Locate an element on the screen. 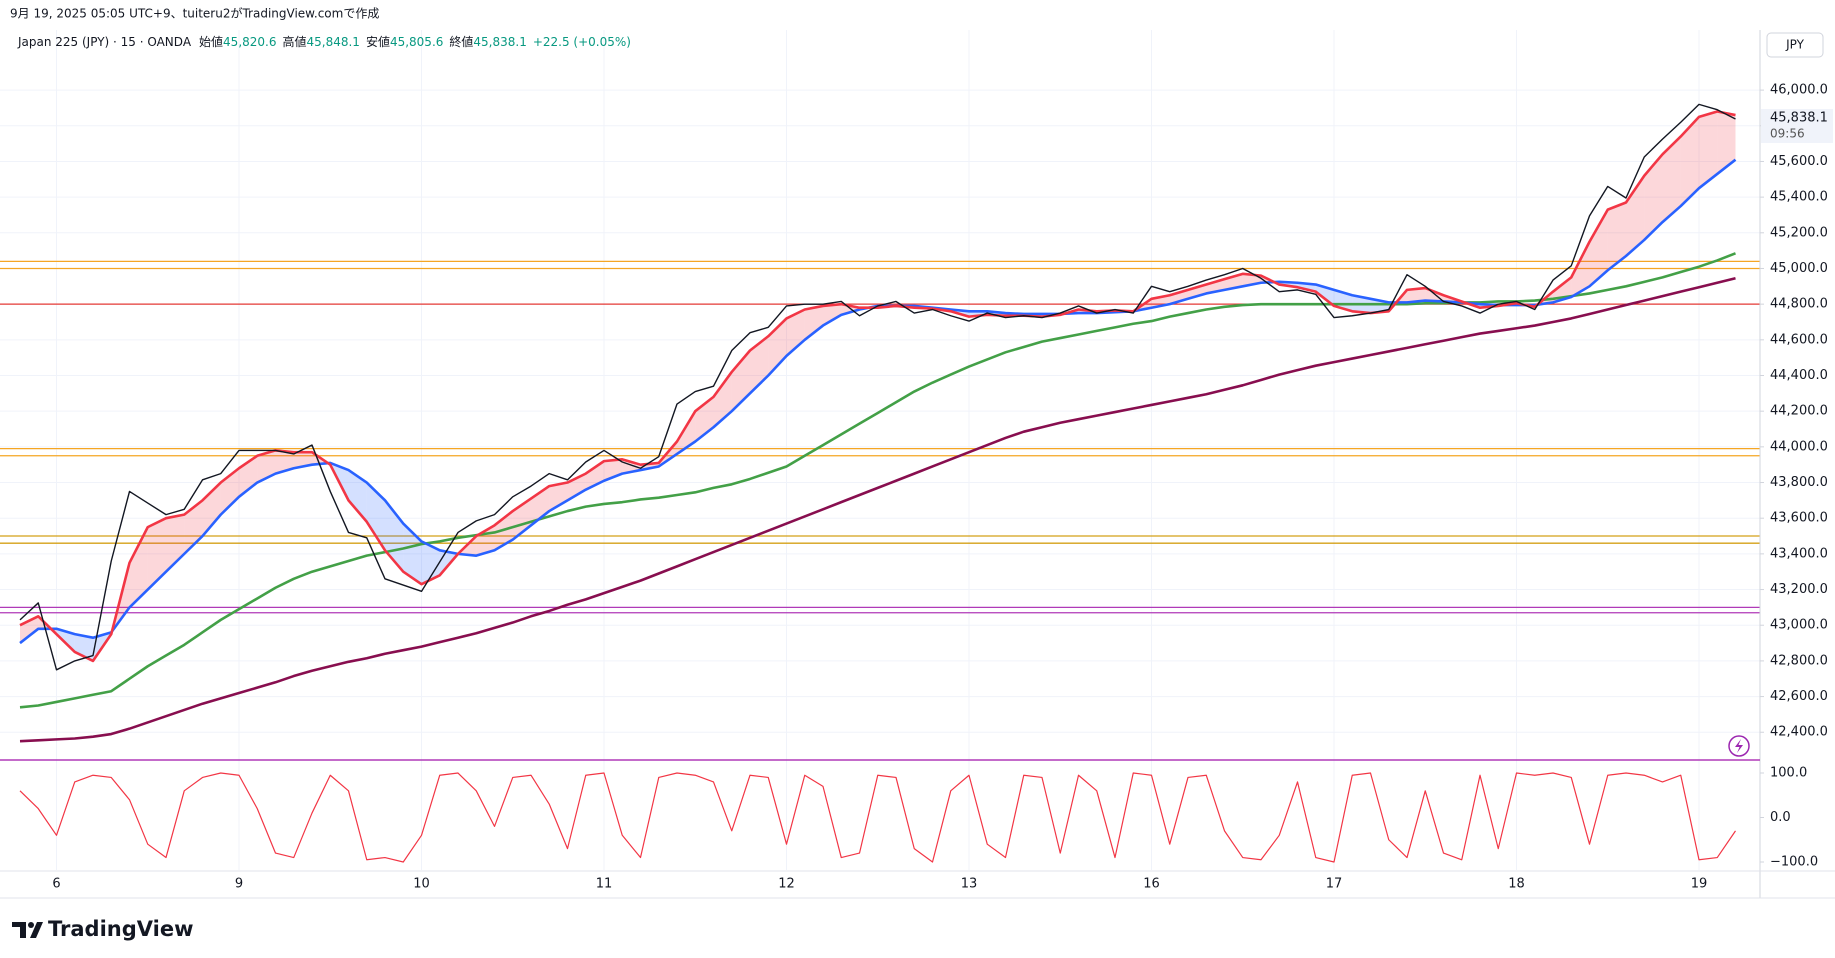  x-tick-label: 18 is located at coordinates (1516, 884).